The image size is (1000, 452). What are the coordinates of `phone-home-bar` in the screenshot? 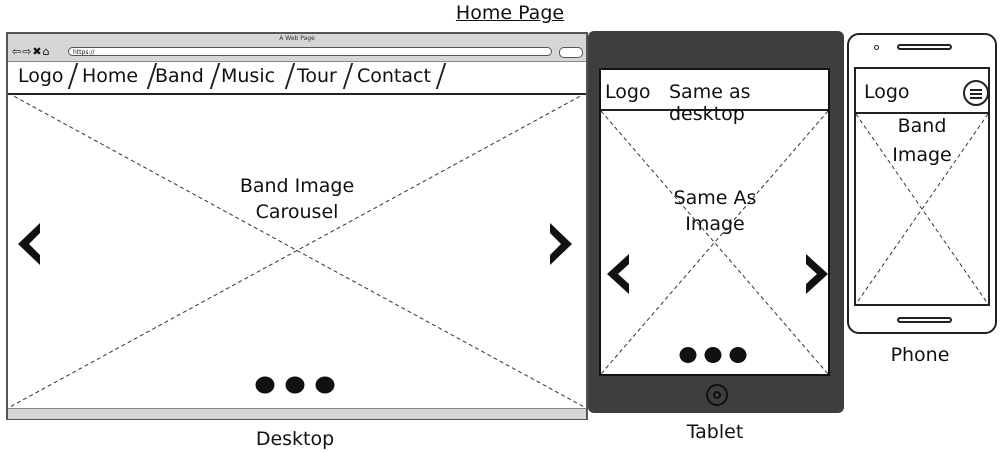 It's located at (924, 320).